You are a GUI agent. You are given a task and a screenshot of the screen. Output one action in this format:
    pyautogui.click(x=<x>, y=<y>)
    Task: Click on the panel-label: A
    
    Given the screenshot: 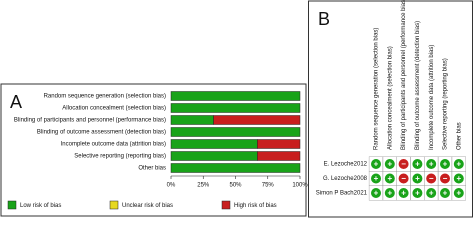 What is the action you would take?
    pyautogui.click(x=16, y=102)
    